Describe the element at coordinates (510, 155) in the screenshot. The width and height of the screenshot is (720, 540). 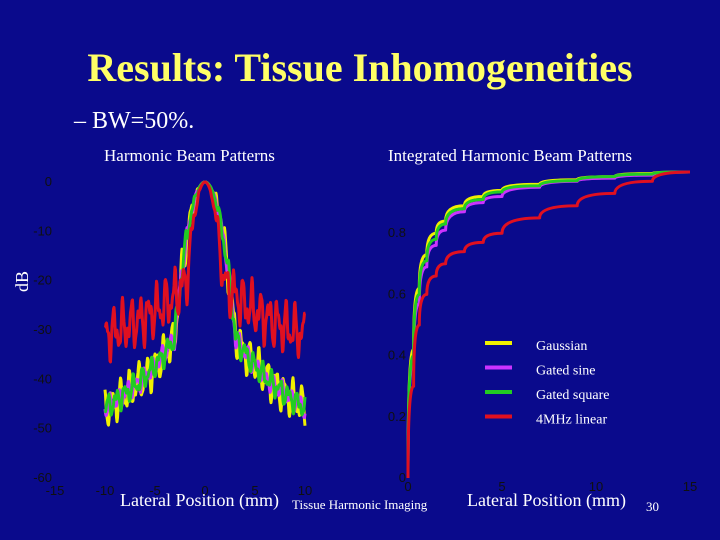
I see `right-chart-title: Integrated Harmonic Beam Patterns` at that location.